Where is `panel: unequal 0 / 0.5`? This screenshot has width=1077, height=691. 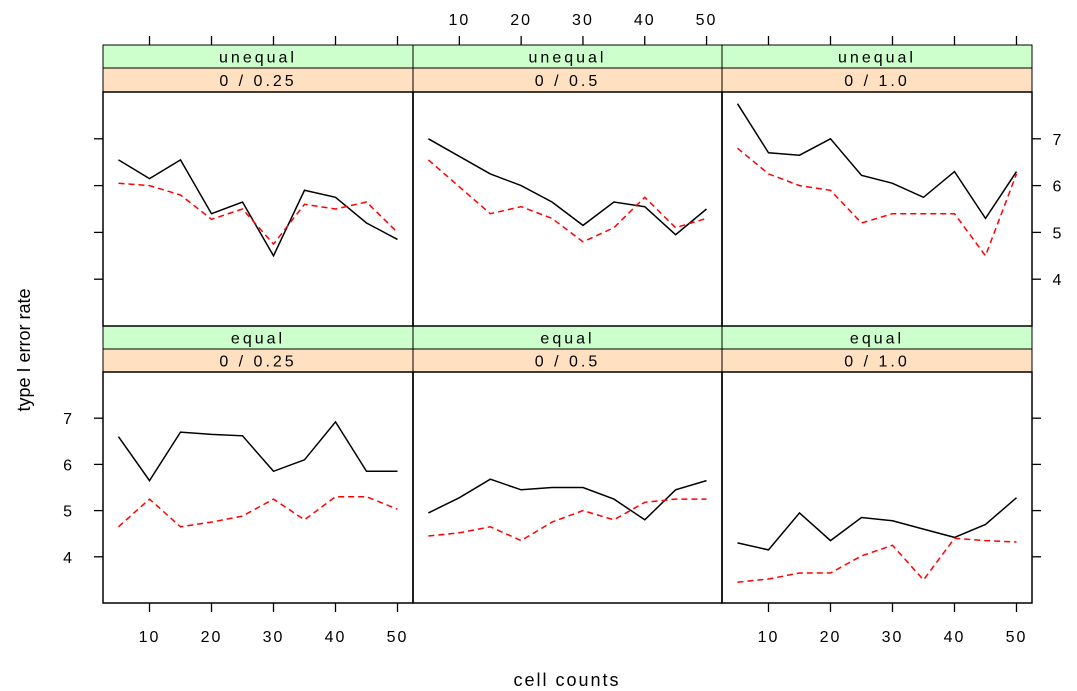 panel: unequal 0 / 0.5 is located at coordinates (567, 185).